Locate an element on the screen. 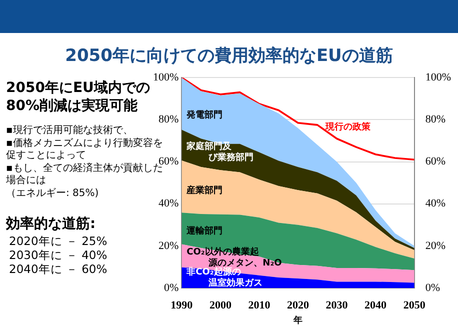 The image size is (458, 326). text: 2030年に － 40% is located at coordinates (58, 255).